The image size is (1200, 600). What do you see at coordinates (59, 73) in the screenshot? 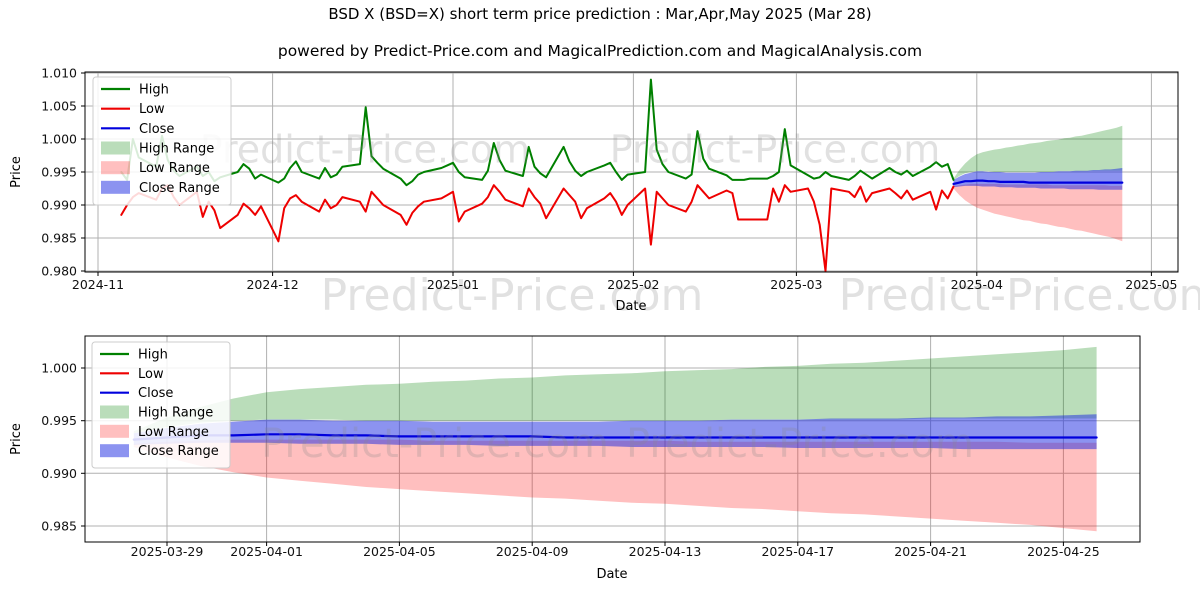
I see `svg-text: 1.010` at bounding box center [59, 73].